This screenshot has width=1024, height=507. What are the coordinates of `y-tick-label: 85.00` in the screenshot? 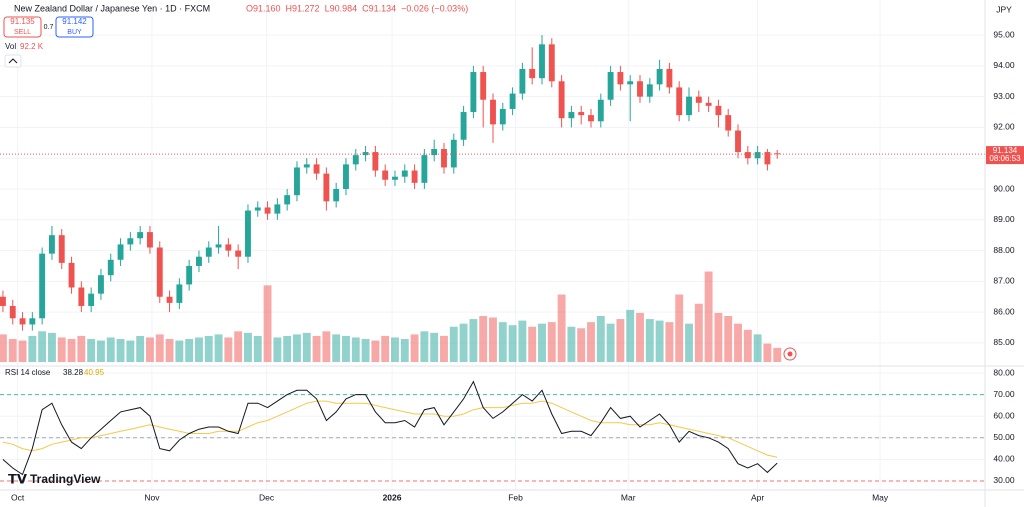 It's located at (1004, 342).